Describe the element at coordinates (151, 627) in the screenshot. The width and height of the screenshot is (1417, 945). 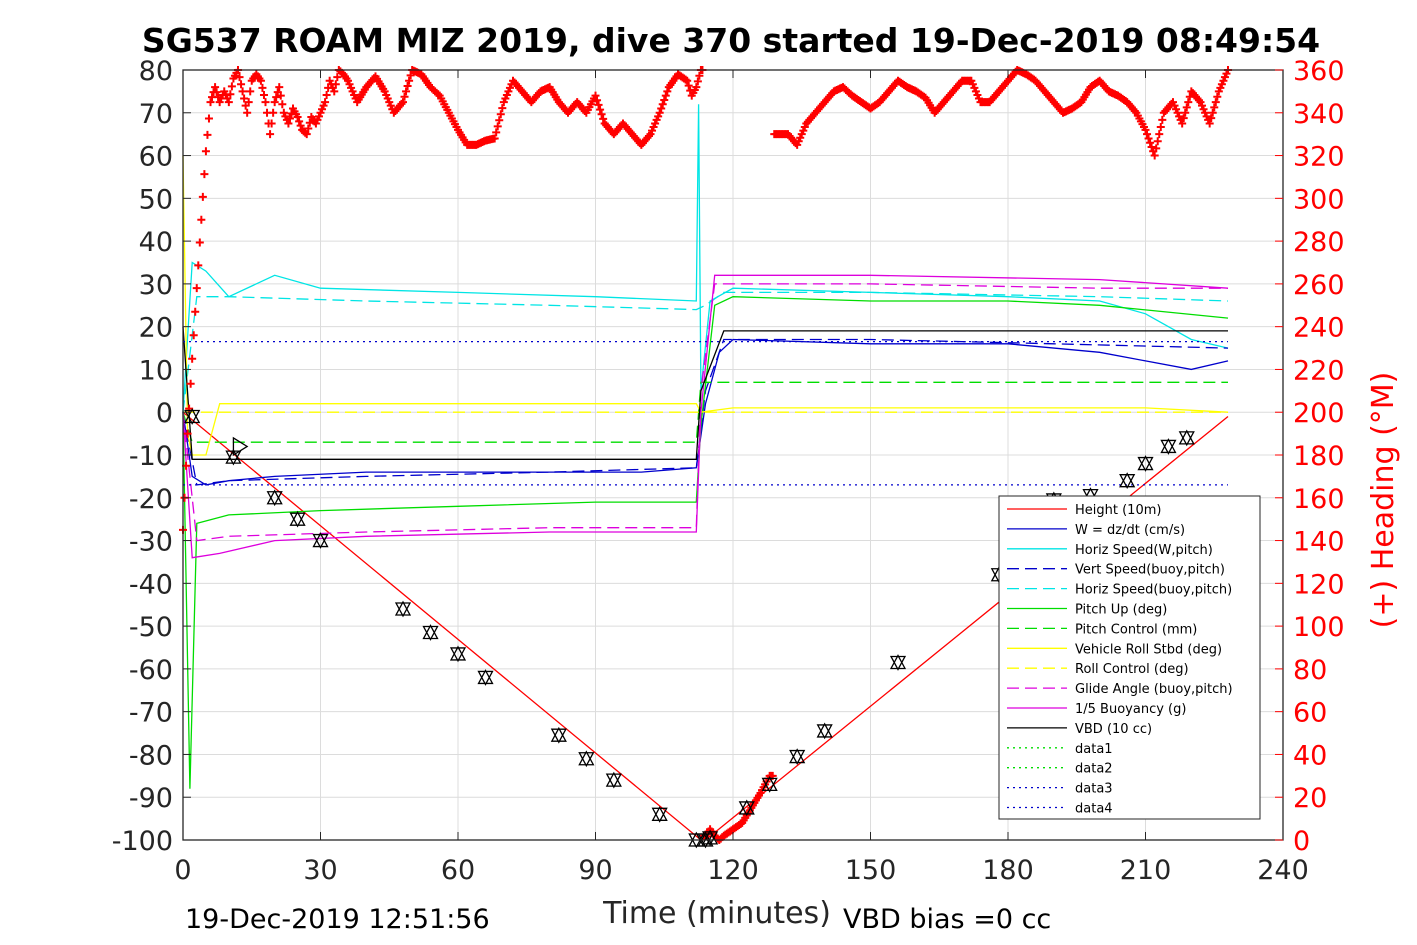
I see `y-tick-label: -50` at that location.